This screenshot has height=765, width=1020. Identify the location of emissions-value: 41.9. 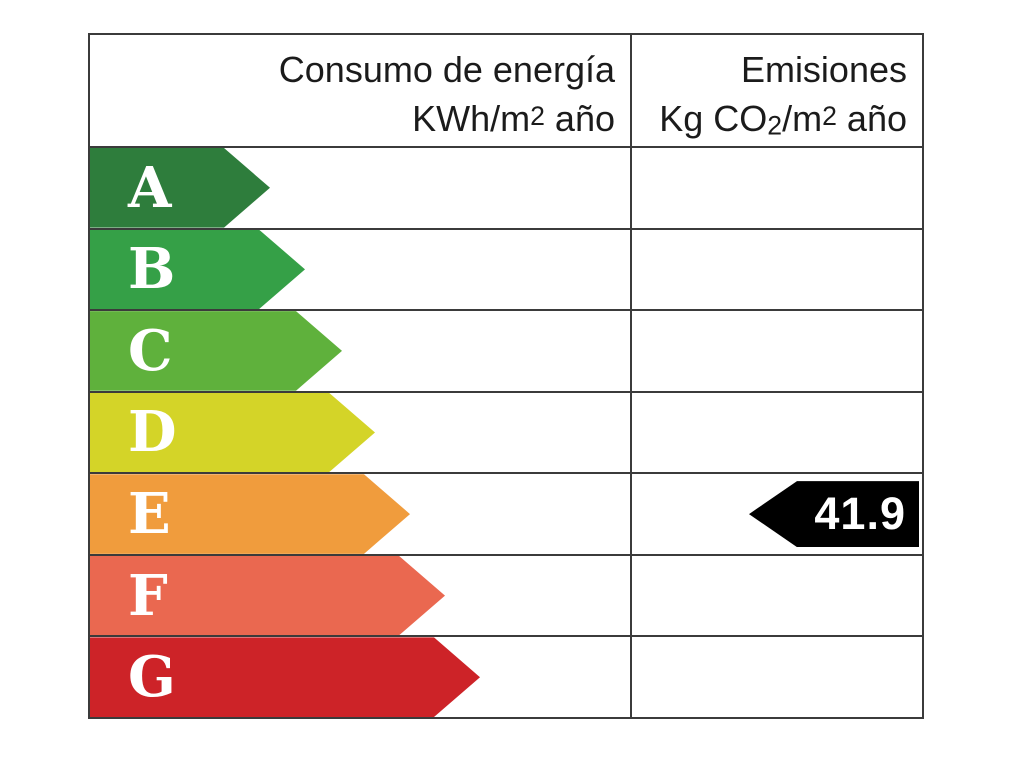
(860, 514).